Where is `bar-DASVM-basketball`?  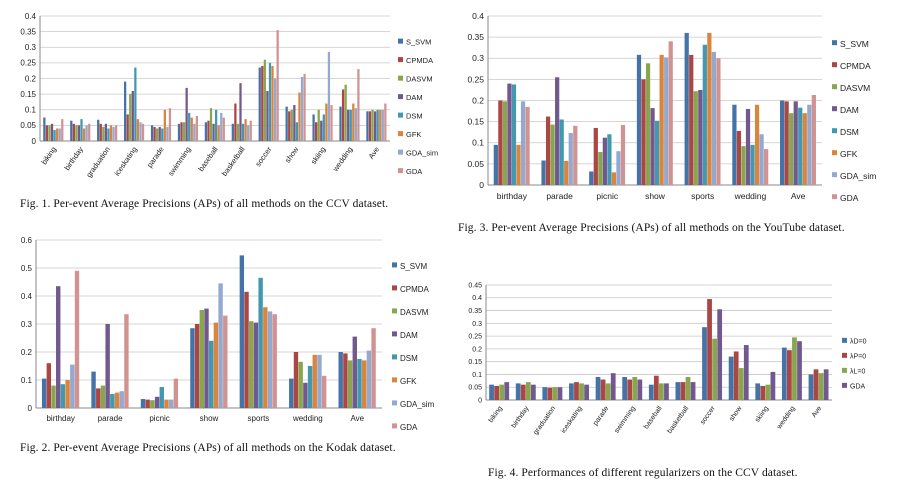 bar-DASVM-basketball is located at coordinates (238, 132).